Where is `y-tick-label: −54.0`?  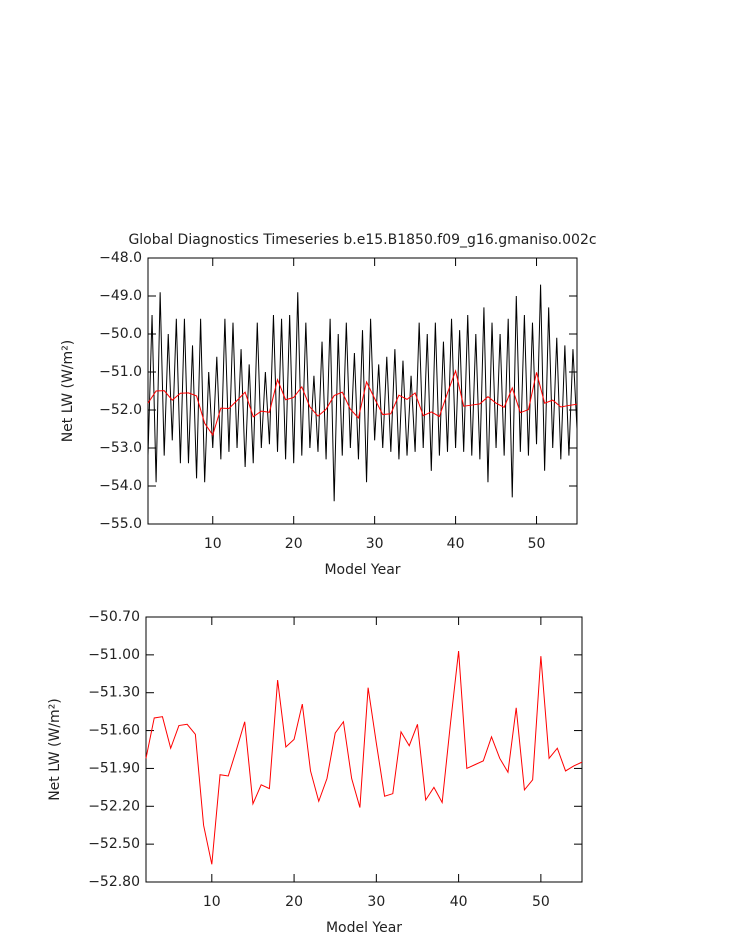
y-tick-label: −54.0 is located at coordinates (120, 486).